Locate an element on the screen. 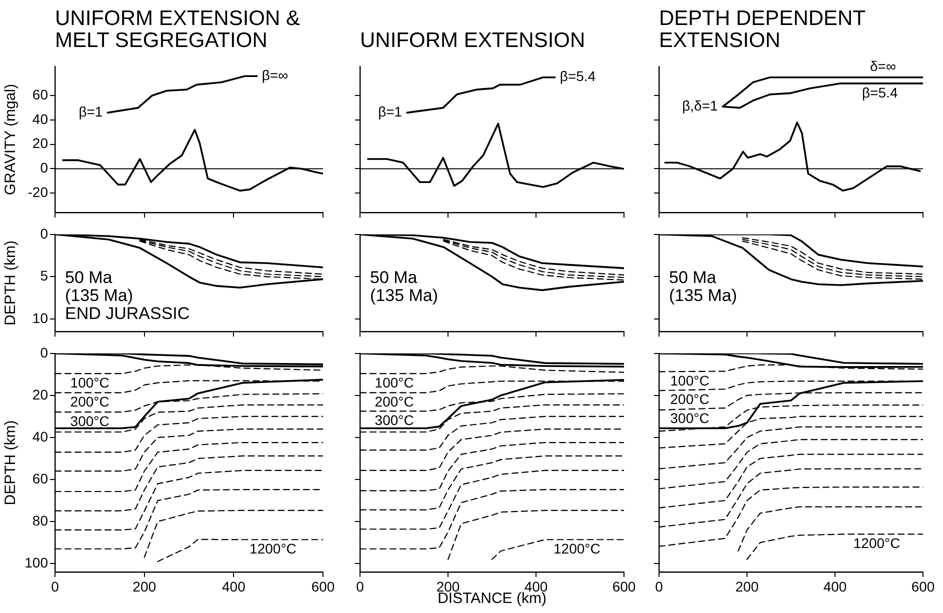 The width and height of the screenshot is (943, 613). chart-title: DEPTH DEPENDENT EXTENSION is located at coordinates (762, 29).